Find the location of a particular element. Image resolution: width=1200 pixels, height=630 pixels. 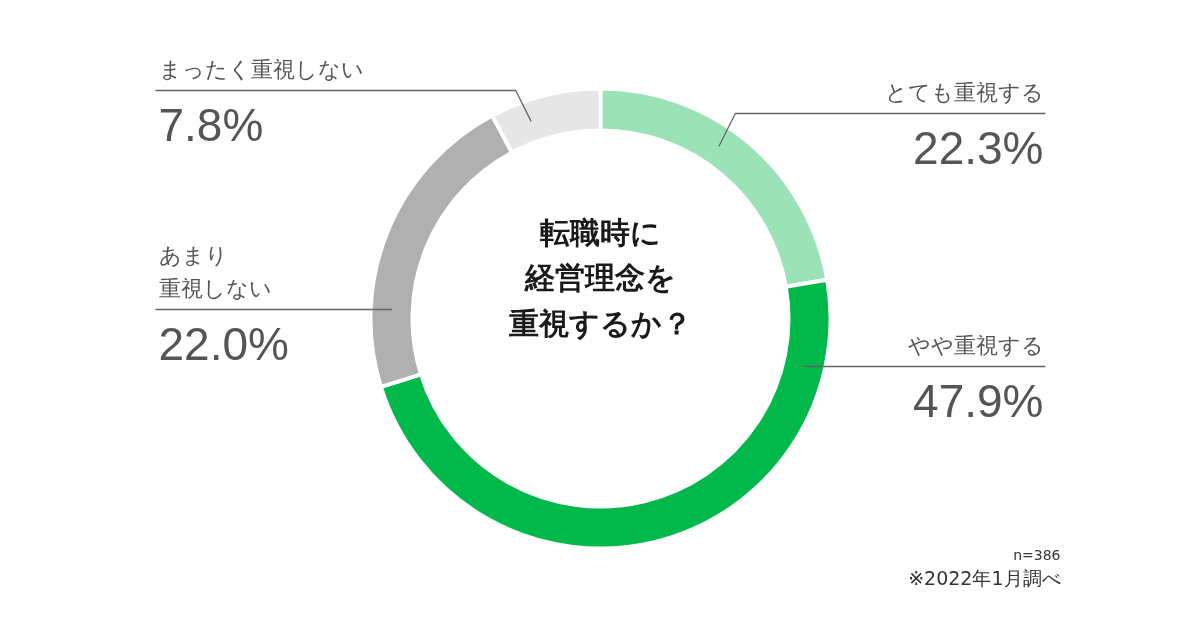

text: n=386 is located at coordinates (1037, 554).